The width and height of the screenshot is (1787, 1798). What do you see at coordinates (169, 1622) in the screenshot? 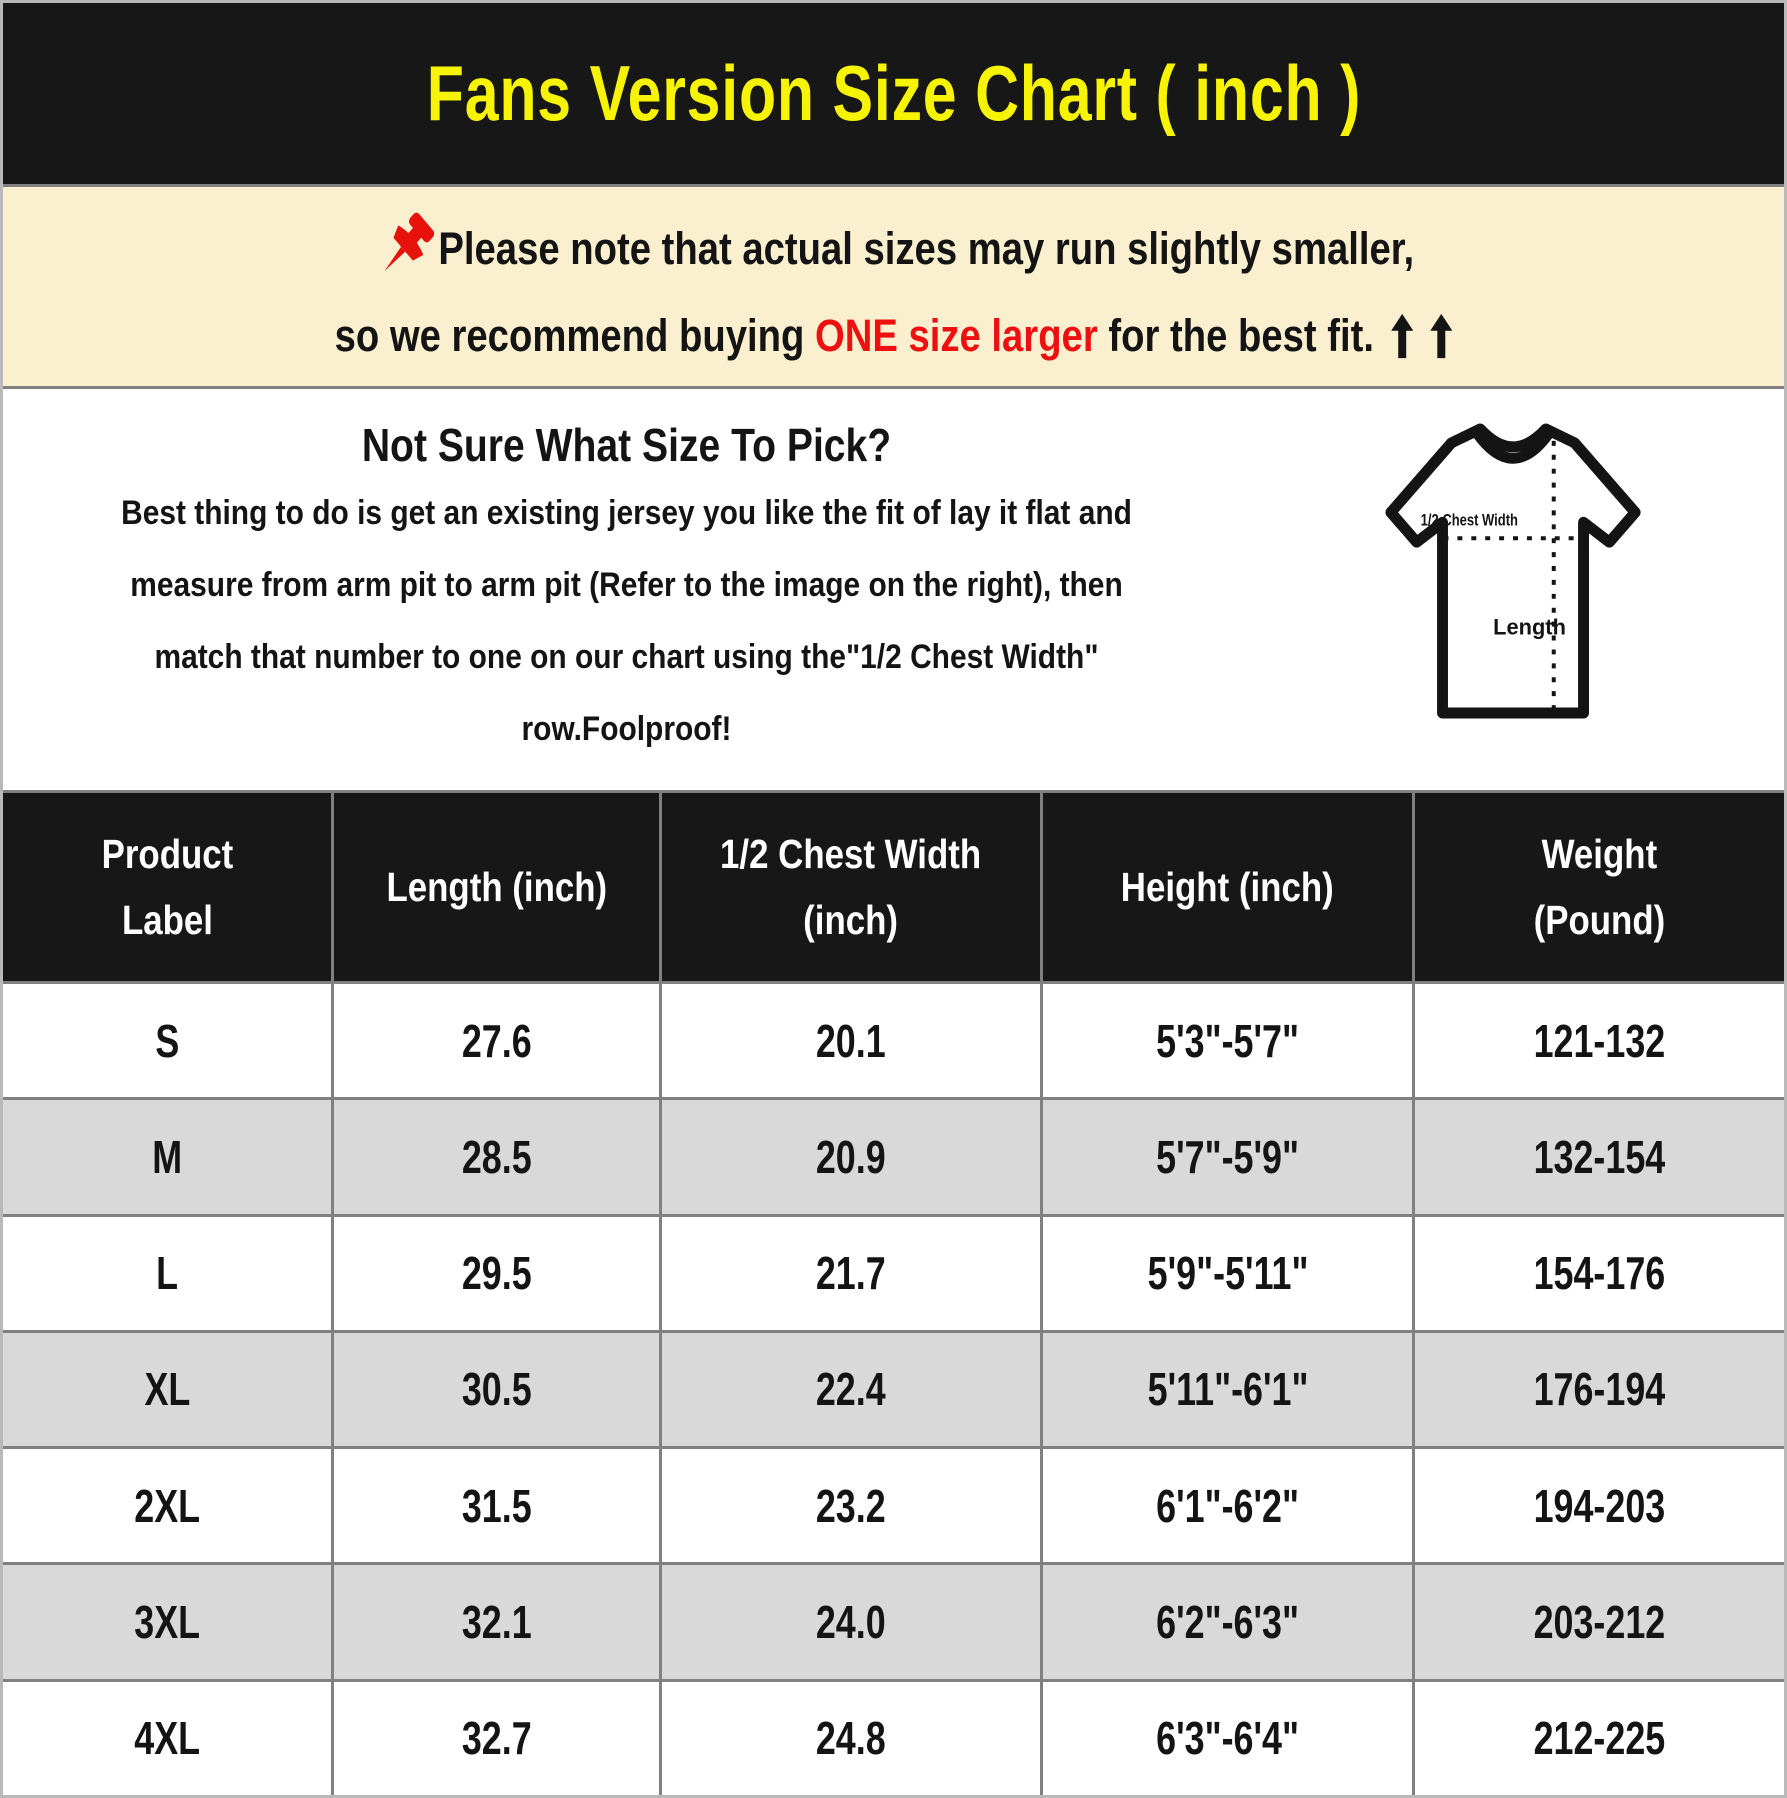
I see `cell-label: 3XL` at bounding box center [169, 1622].